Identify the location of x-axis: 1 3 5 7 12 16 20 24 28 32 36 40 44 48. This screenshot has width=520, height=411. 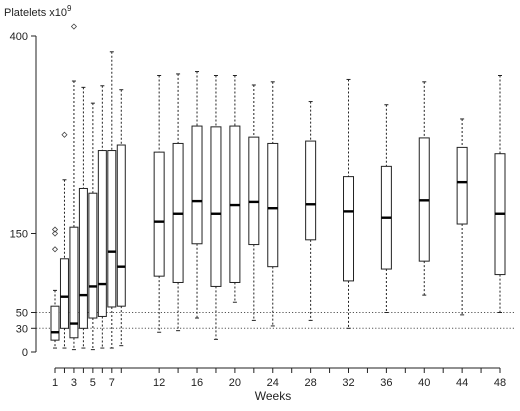
(279, 378).